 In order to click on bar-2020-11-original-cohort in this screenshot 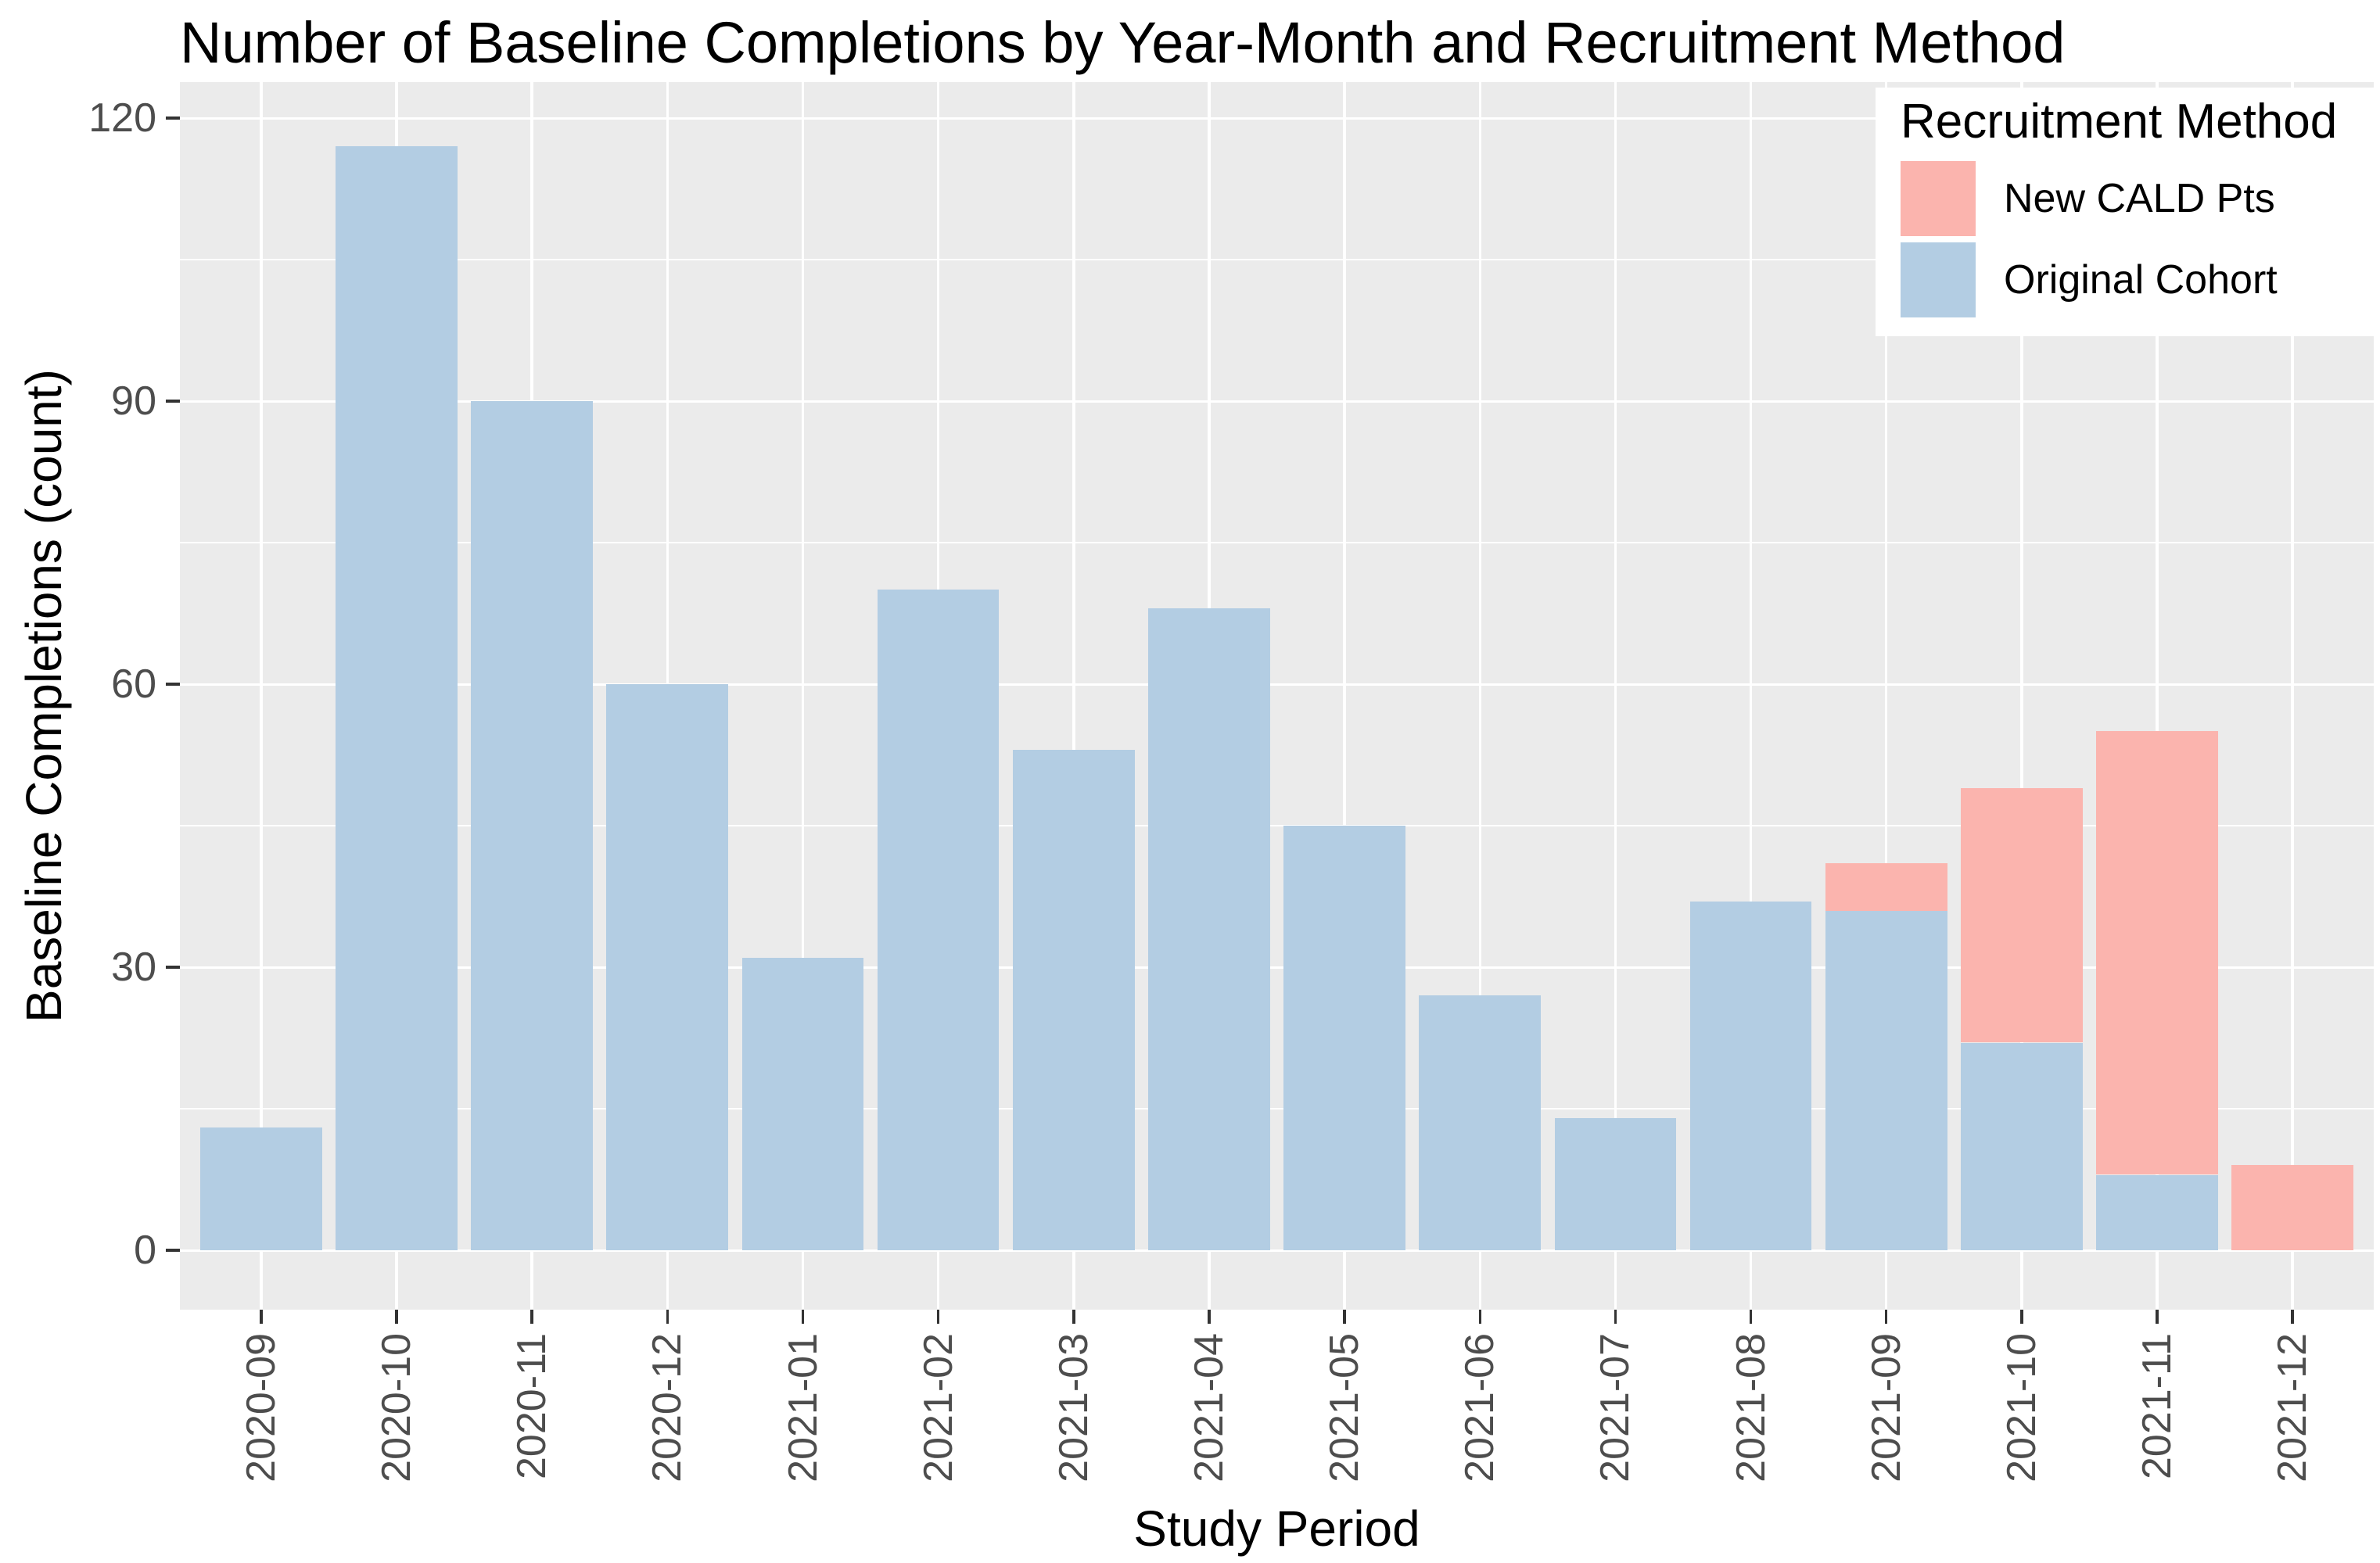, I will do `click(532, 826)`.